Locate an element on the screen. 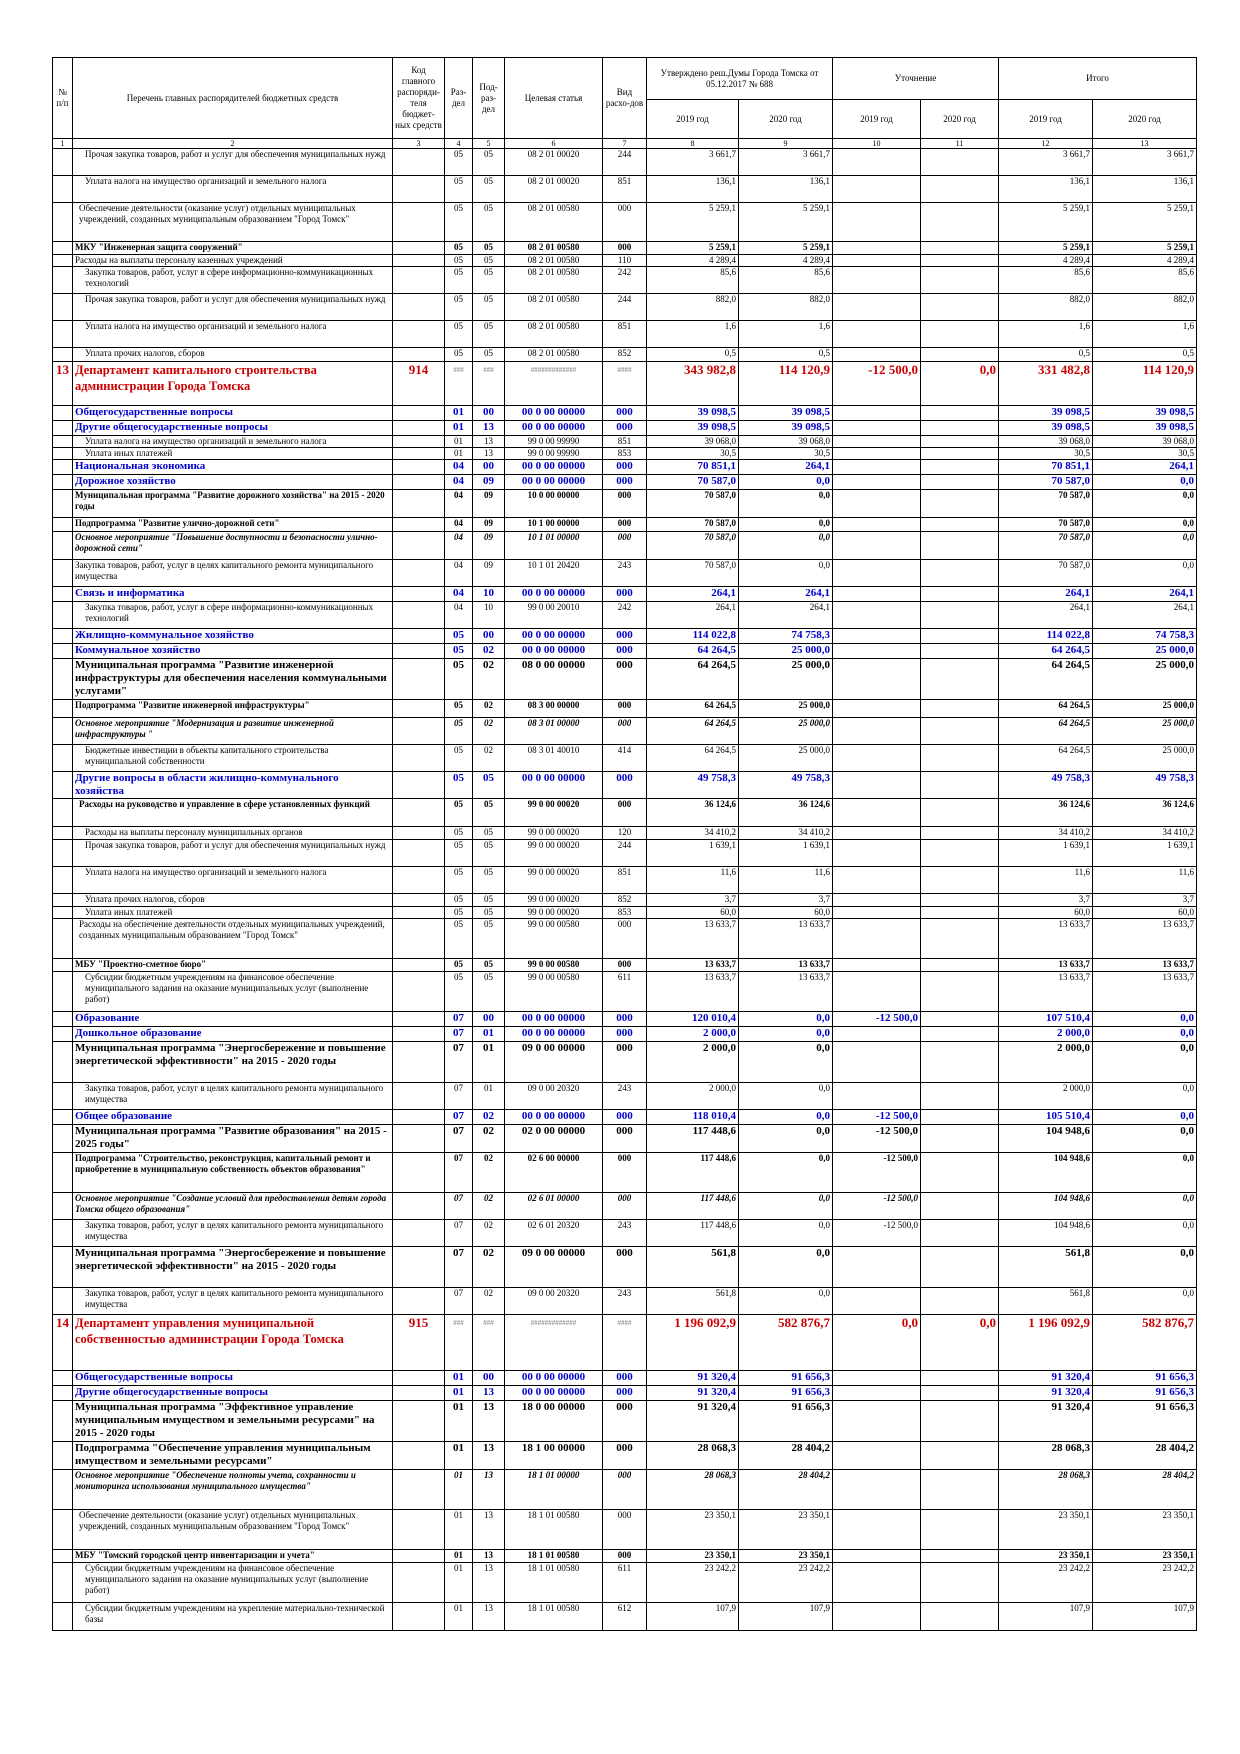 The height and width of the screenshot is (1754, 1240). row-podrazdel: 09 is located at coordinates (488, 524).